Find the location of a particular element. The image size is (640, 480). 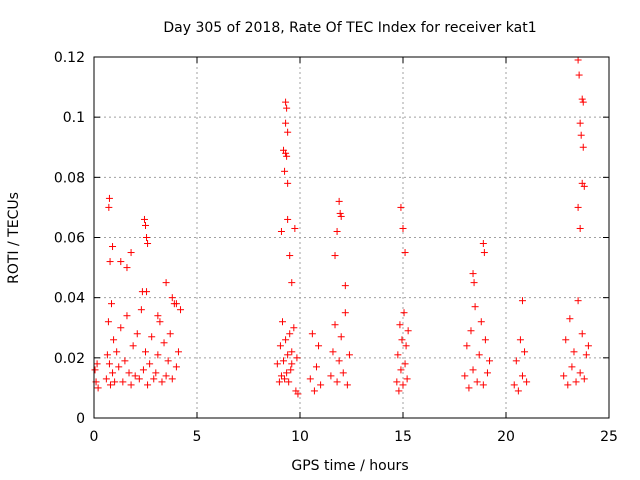

x-axis-label: GPS time / hours is located at coordinates (349, 466).